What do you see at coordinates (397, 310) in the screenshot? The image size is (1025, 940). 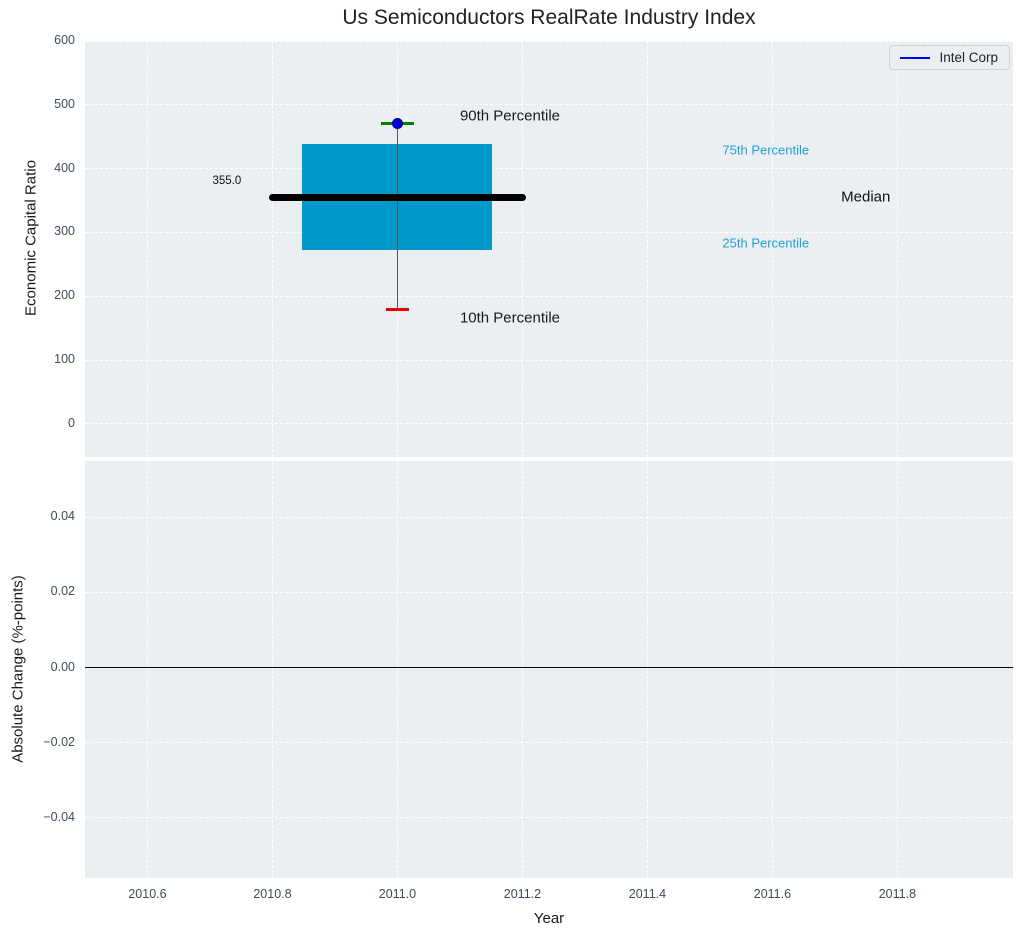 I see `lower-cap-10th-percentile` at bounding box center [397, 310].